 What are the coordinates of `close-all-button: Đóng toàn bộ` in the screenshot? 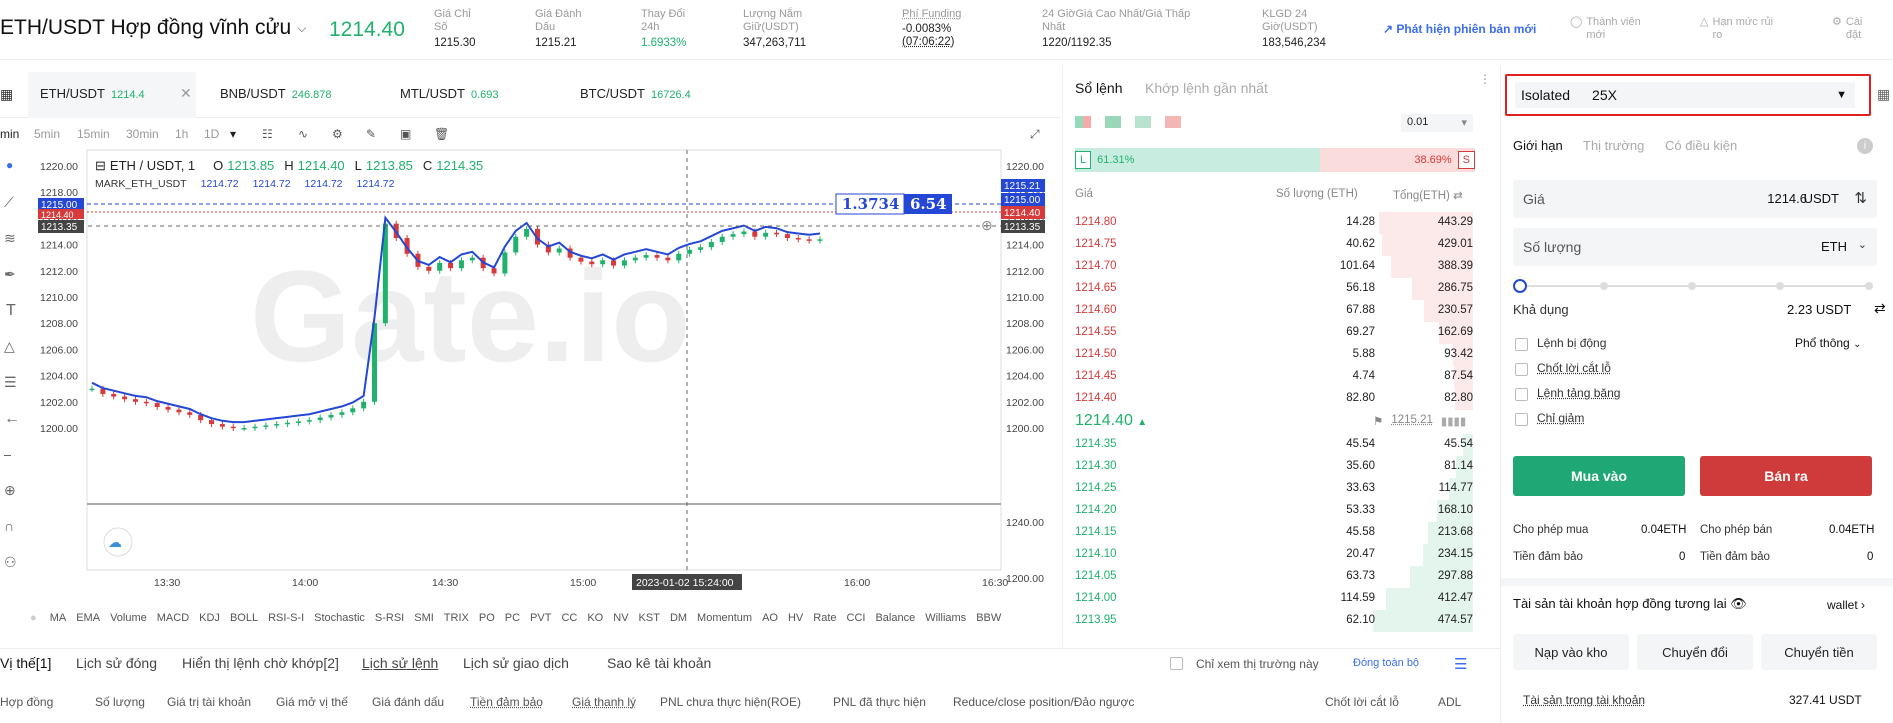 It's located at (1386, 663).